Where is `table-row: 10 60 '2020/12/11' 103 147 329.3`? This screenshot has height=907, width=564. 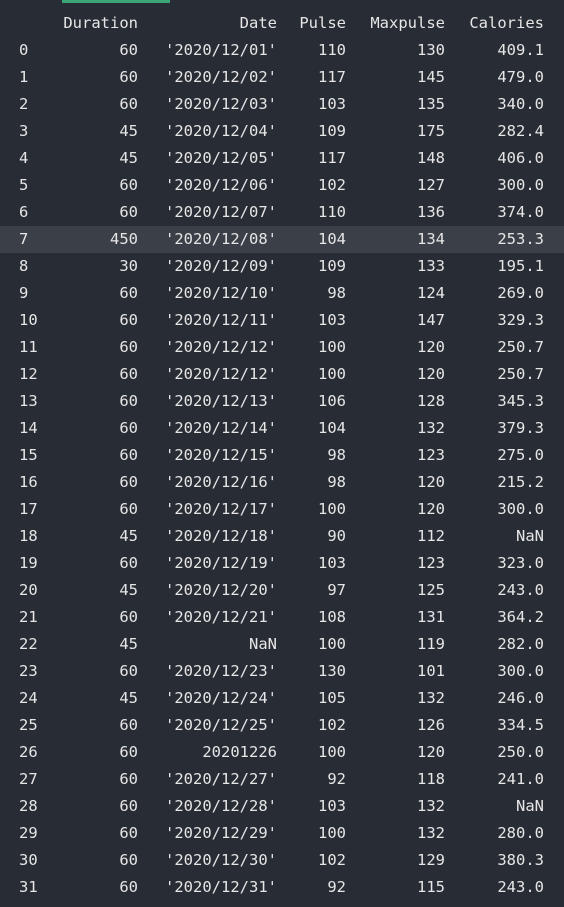 table-row: 10 60 '2020/12/11' 103 147 329.3 is located at coordinates (282, 320).